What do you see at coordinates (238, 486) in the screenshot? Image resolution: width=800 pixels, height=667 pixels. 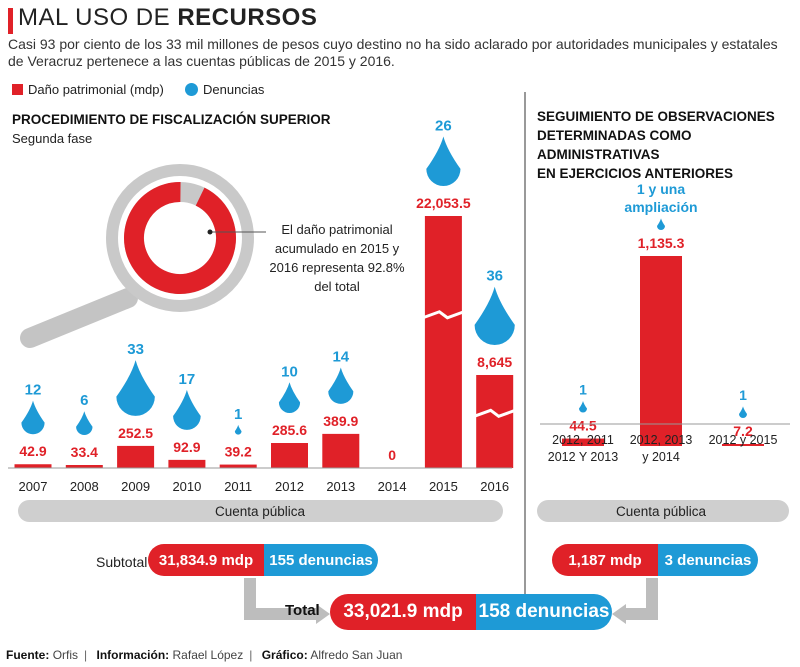 I see `x-tick-2011: 2011` at bounding box center [238, 486].